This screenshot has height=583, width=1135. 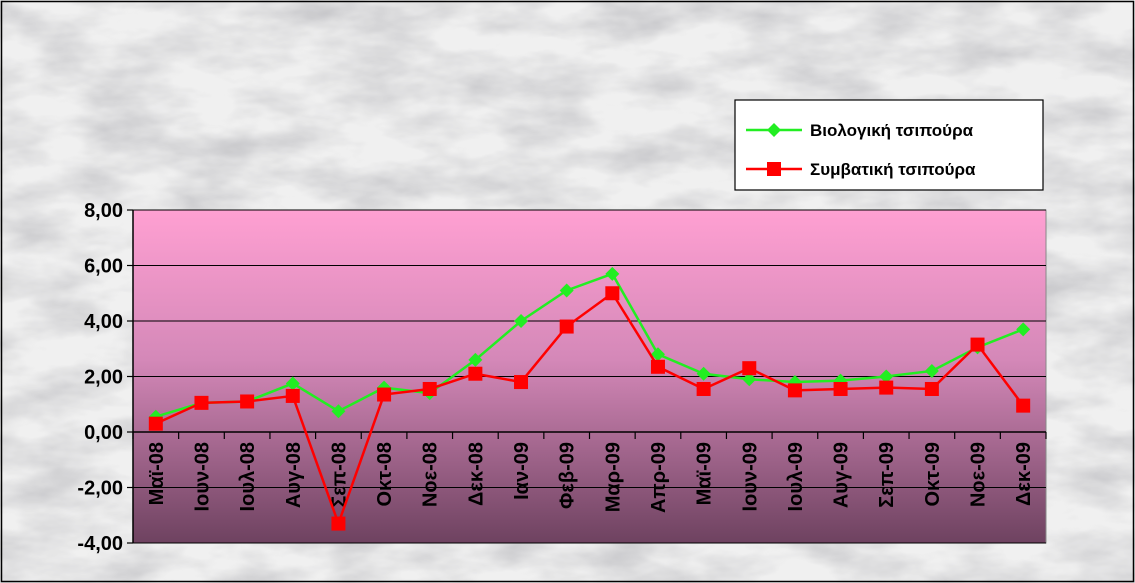 I want to click on x-tick-label: Ιουλ-08, so click(x=248, y=476).